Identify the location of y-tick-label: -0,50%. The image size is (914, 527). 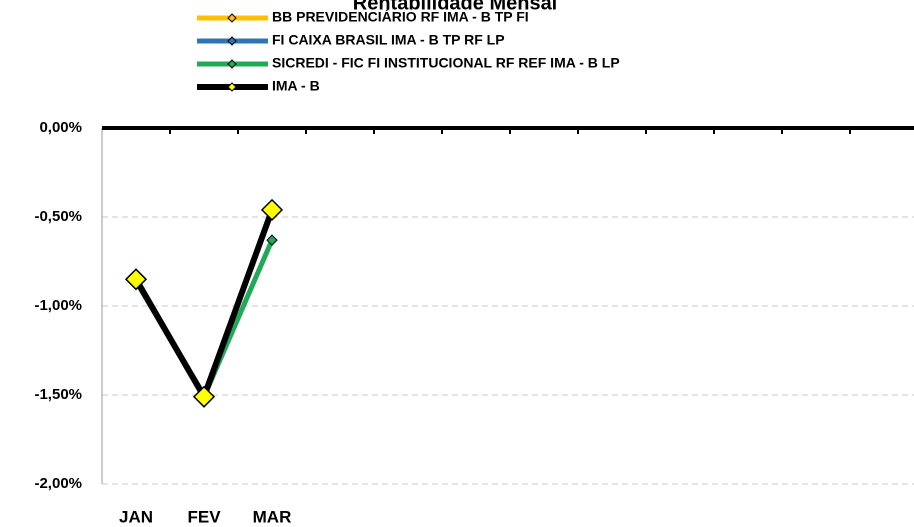
(58, 216).